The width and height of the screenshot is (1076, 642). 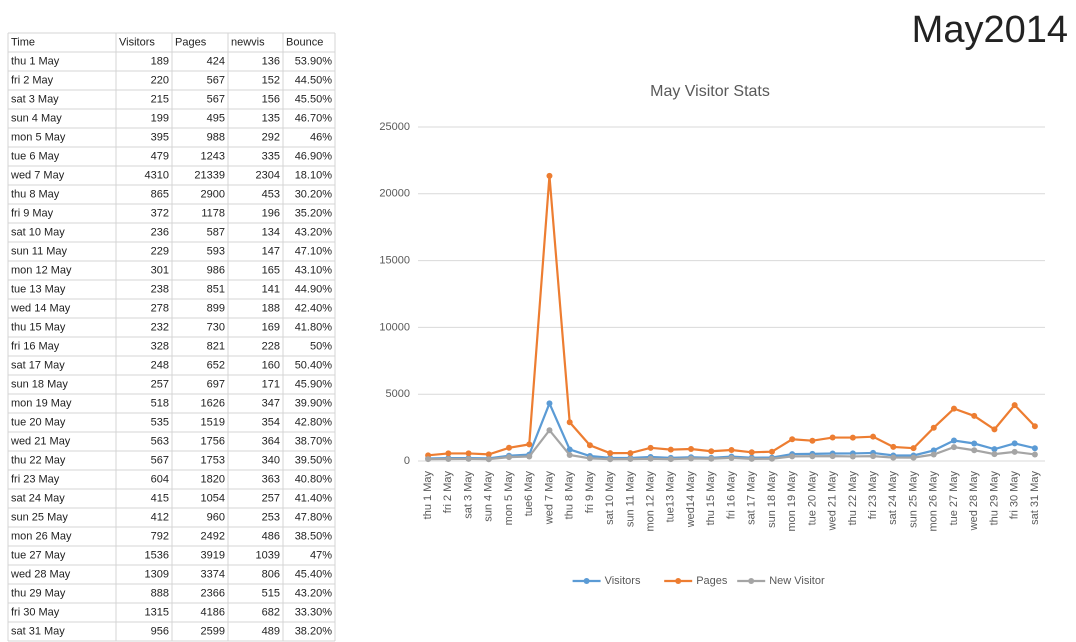 I want to click on table-cell: 347, so click(x=271, y=403).